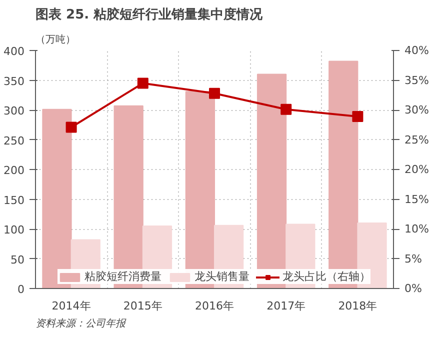 The image size is (431, 347). What do you see at coordinates (416, 199) in the screenshot?
I see `y2-tick-label: 15%` at bounding box center [416, 199].